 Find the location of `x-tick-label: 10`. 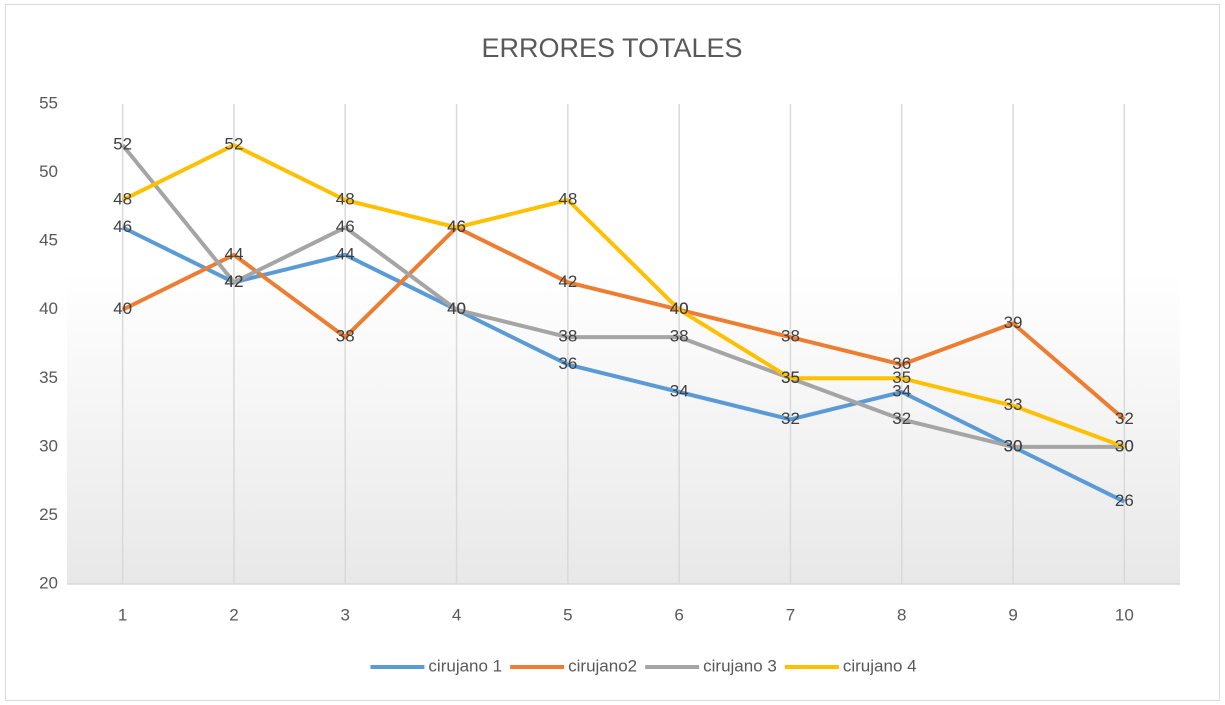

x-tick-label: 10 is located at coordinates (1124, 614).